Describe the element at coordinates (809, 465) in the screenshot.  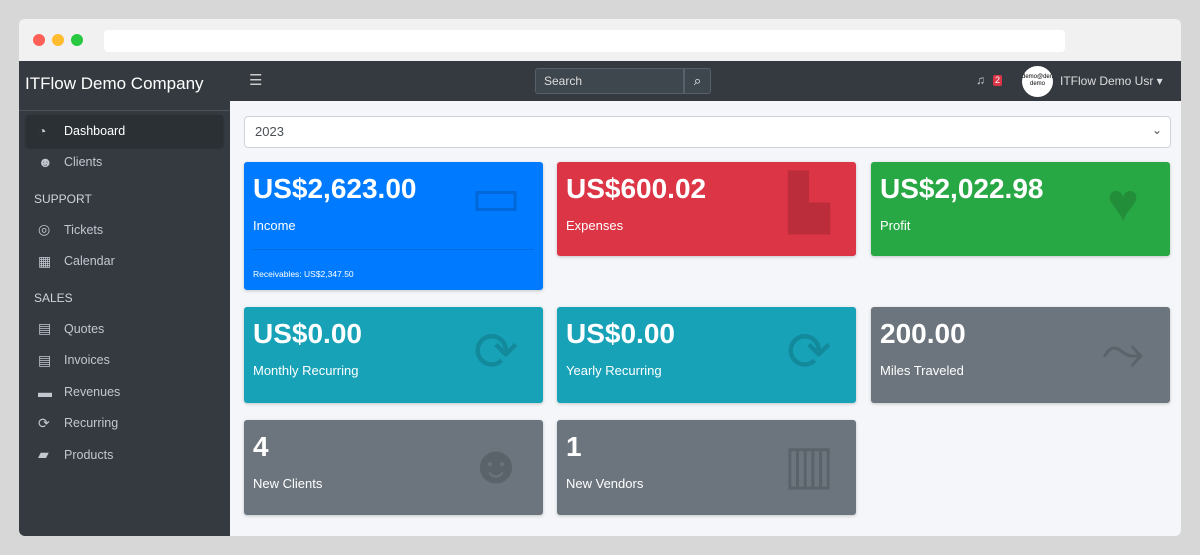
I see `building-icon: ▥` at that location.